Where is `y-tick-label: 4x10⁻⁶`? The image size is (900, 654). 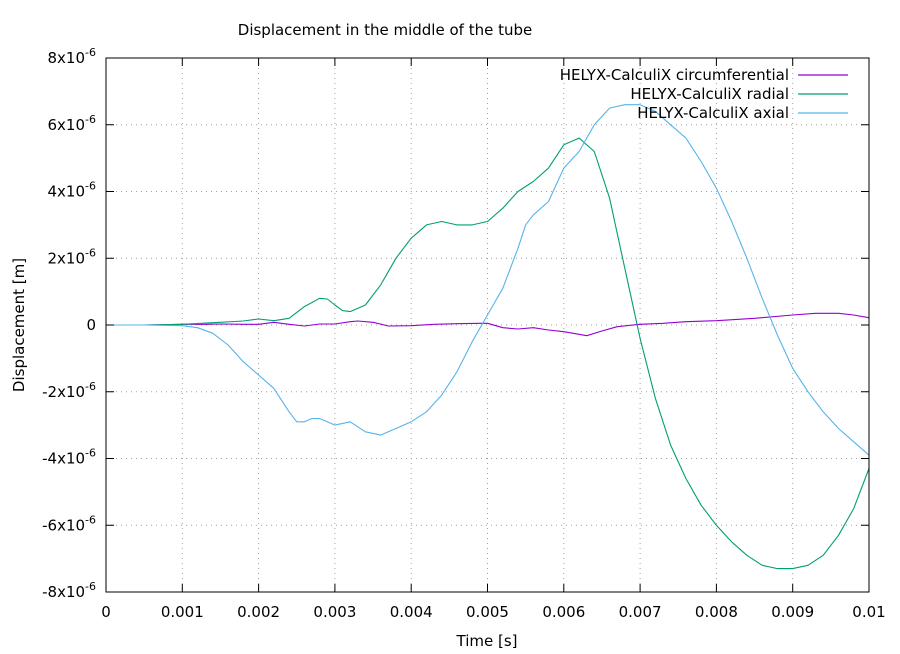
y-tick-label: 4x10⁻⁶ is located at coordinates (72, 190).